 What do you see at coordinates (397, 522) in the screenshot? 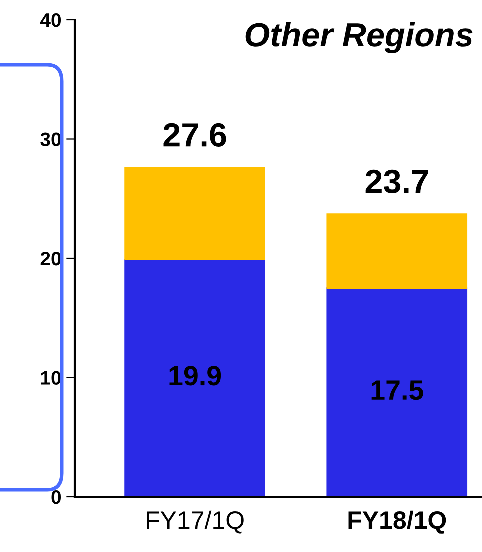
I see `x-tick-label: FY18/1Q` at bounding box center [397, 522].